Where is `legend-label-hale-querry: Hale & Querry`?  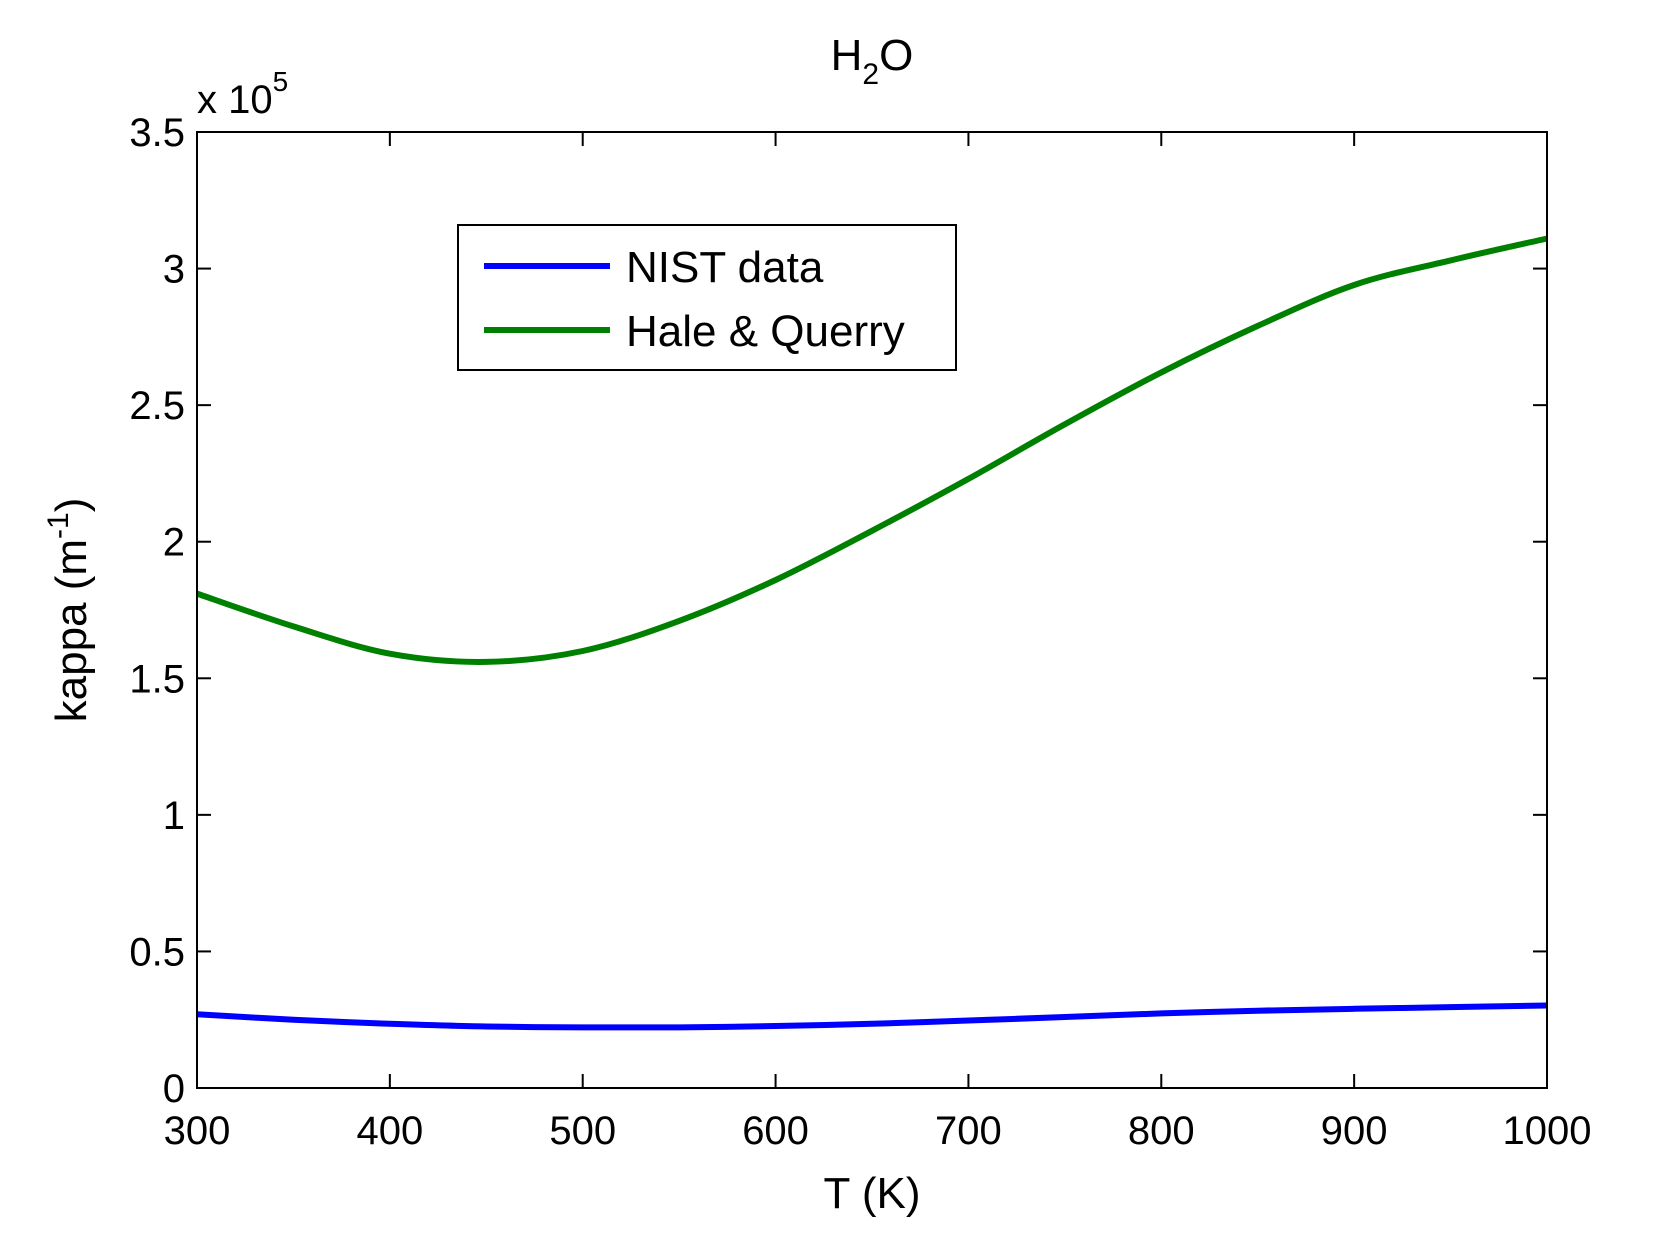
legend-label-hale-querry: Hale & Querry is located at coordinates (765, 331).